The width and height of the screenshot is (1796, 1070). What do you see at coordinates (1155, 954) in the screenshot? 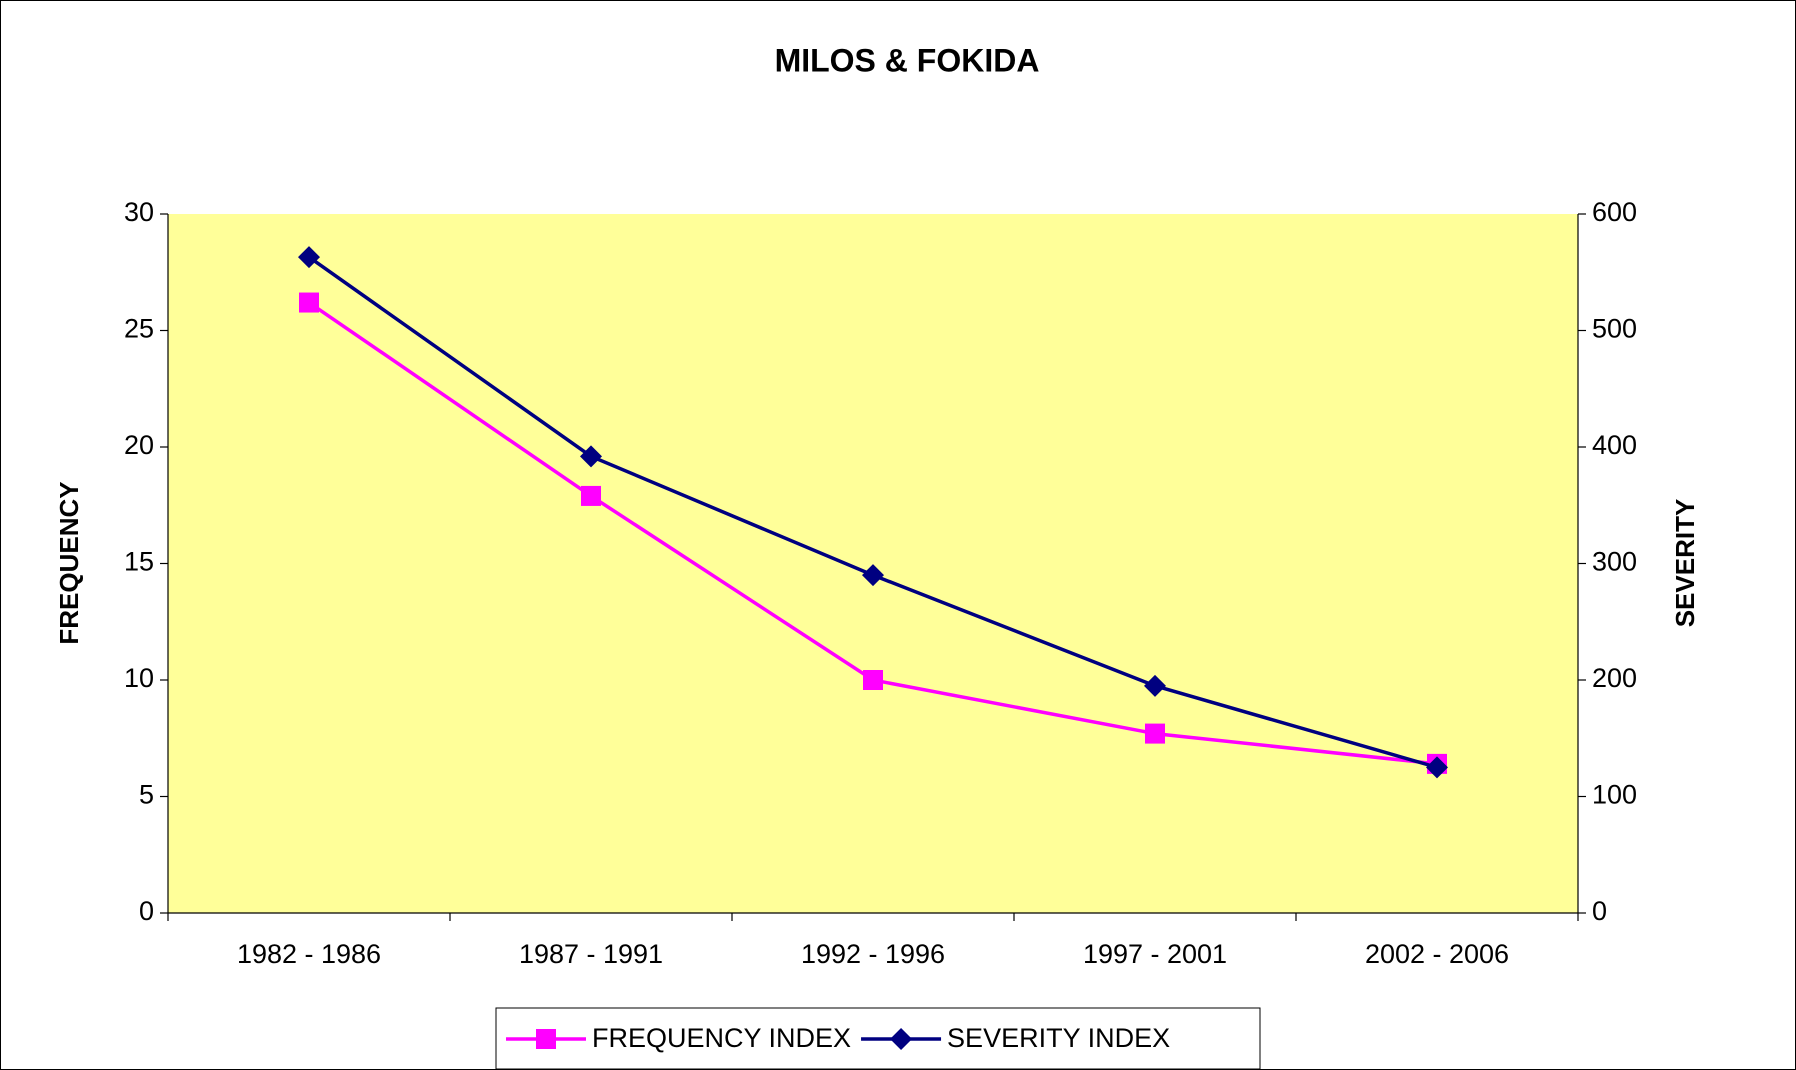
I see `x-tick-label: 1997 - 2001` at bounding box center [1155, 954].